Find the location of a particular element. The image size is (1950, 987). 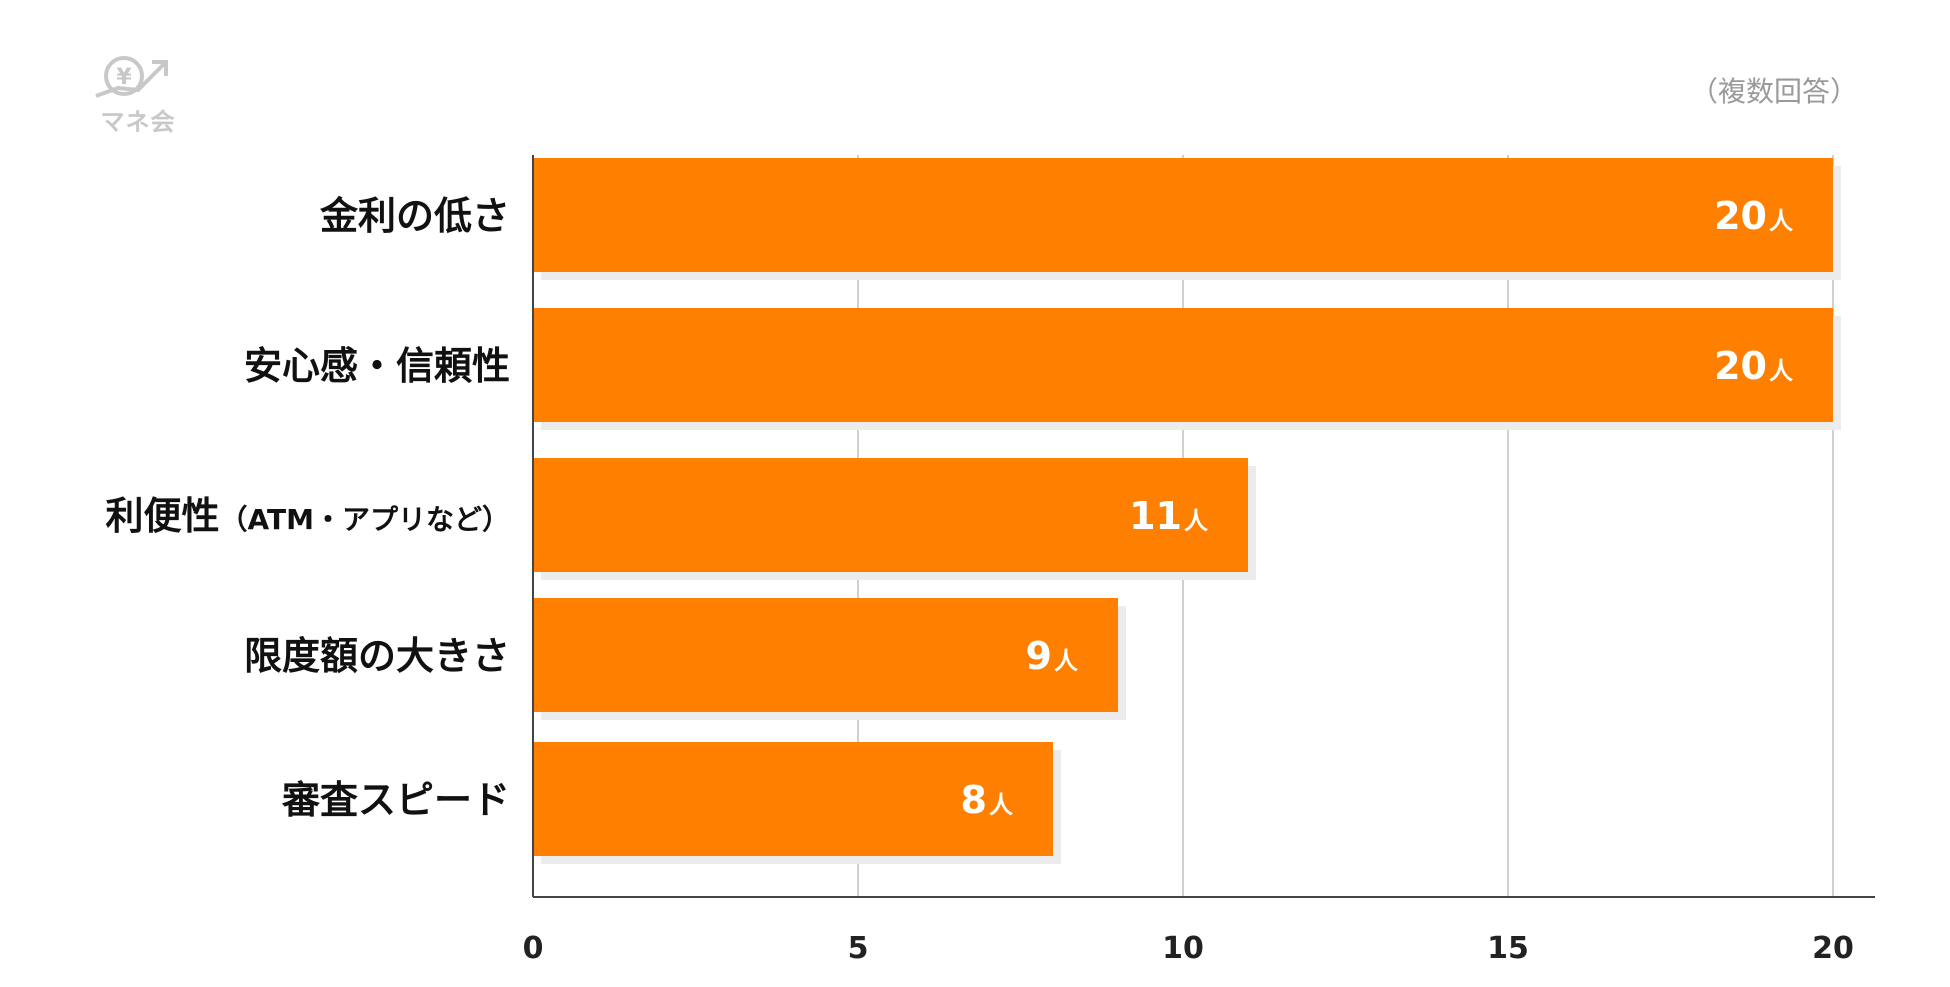

bar-value-label: 9人 is located at coordinates (1052, 656).